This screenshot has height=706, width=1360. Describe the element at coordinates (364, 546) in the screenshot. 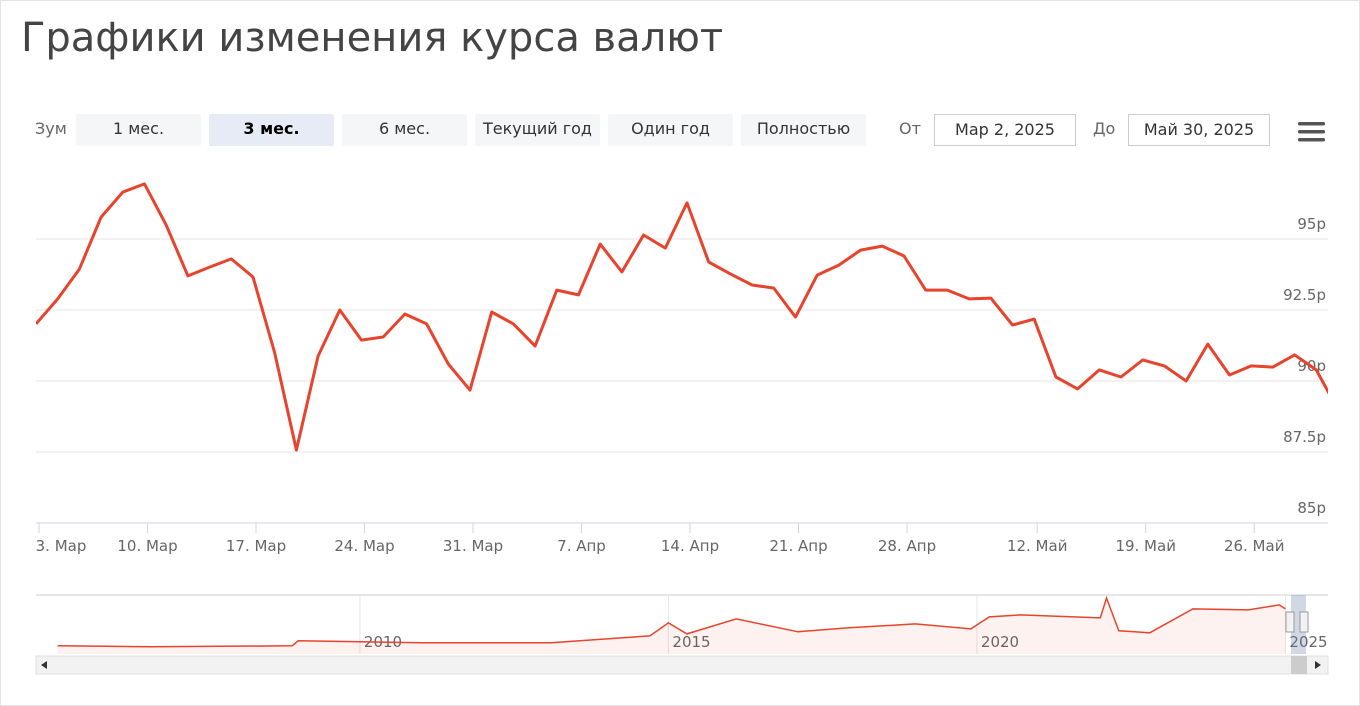

I see `x-tick-label: 24. Мар` at that location.